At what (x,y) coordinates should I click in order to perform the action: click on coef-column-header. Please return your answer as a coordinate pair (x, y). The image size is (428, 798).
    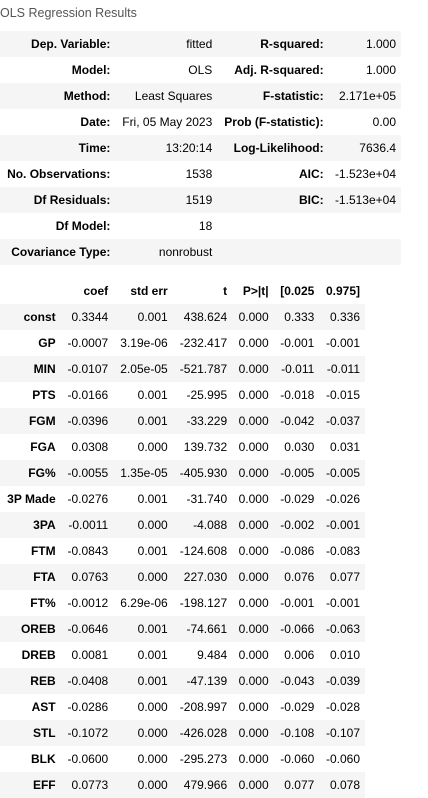
    Looking at the image, I should click on (30, 291).